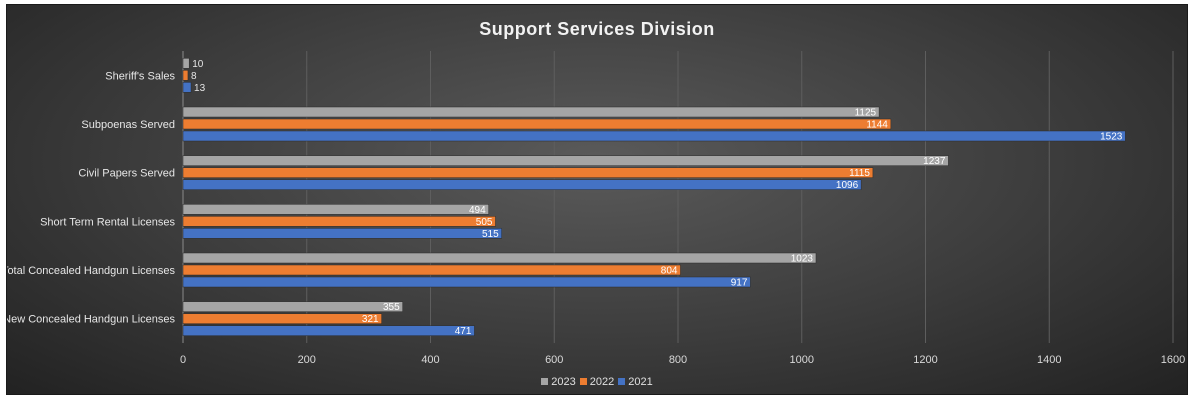 Image resolution: width=1194 pixels, height=399 pixels. I want to click on data-label: 1125, so click(866, 113).